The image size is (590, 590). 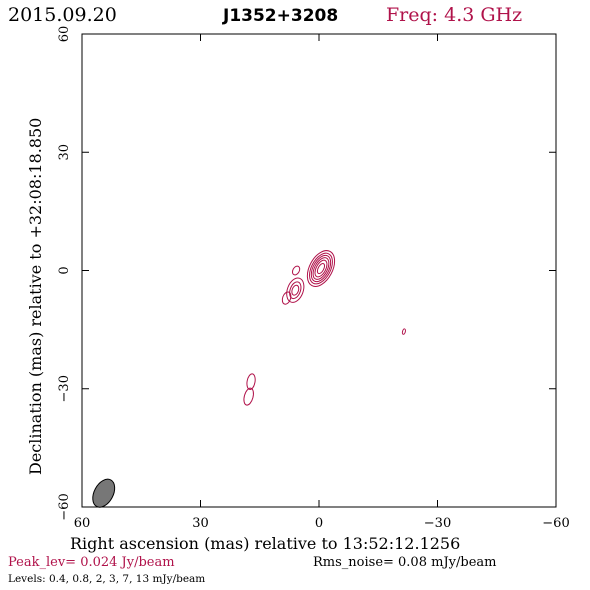 I want to click on y-tick-label: −30, so click(x=64, y=388).